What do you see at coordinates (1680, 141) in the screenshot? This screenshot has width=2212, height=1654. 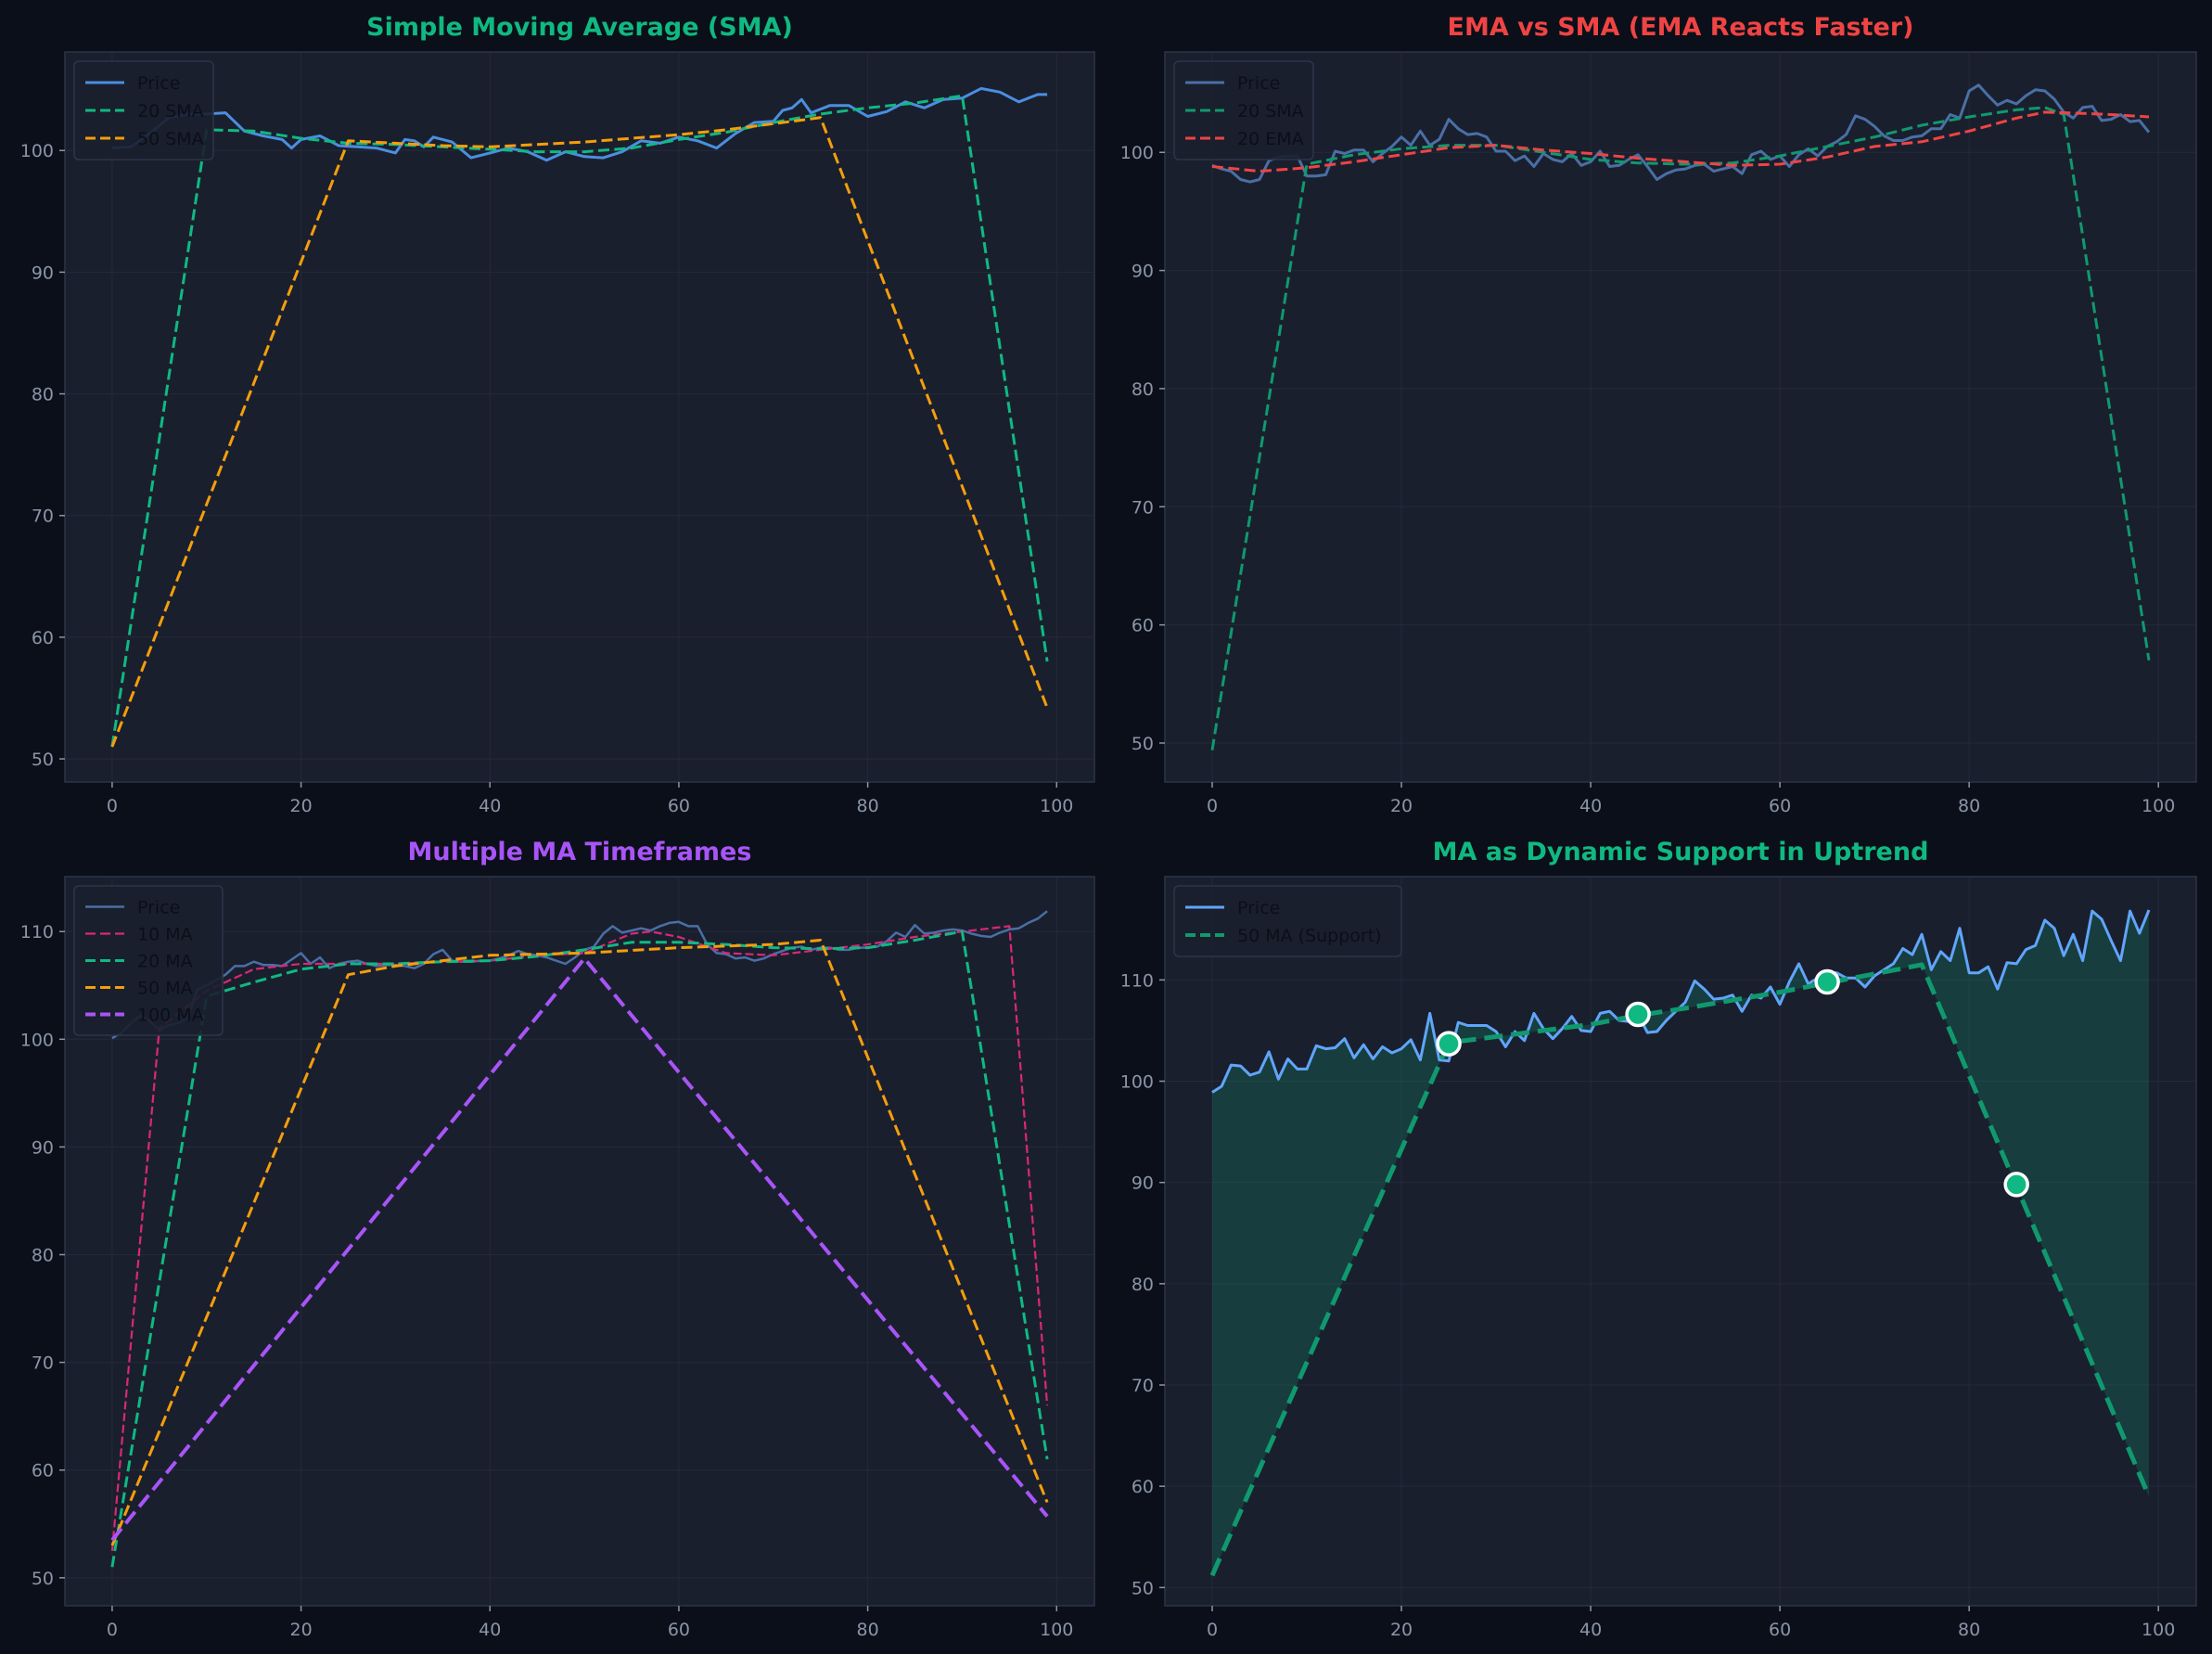 I see `series-line-20-ema` at bounding box center [1680, 141].